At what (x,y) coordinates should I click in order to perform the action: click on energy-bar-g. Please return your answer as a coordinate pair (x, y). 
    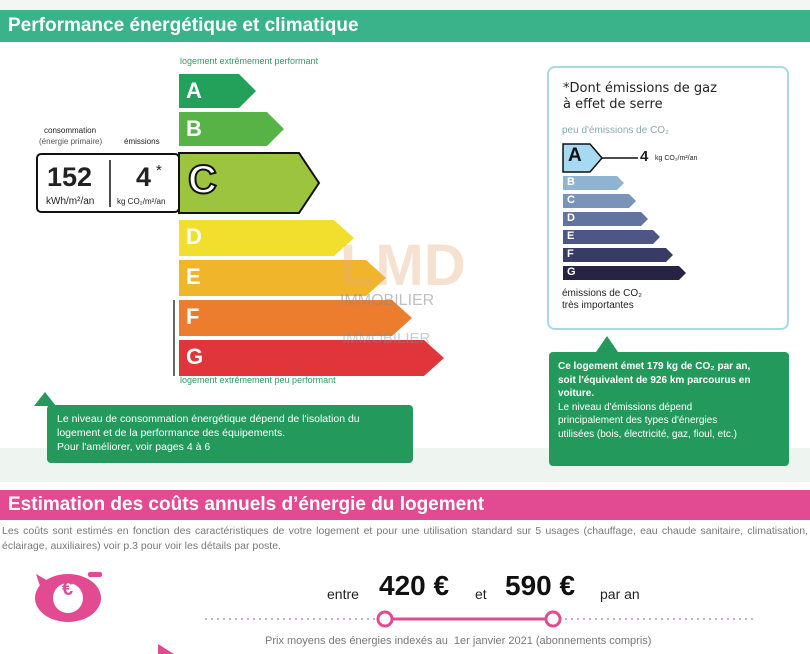
    Looking at the image, I should click on (311, 358).